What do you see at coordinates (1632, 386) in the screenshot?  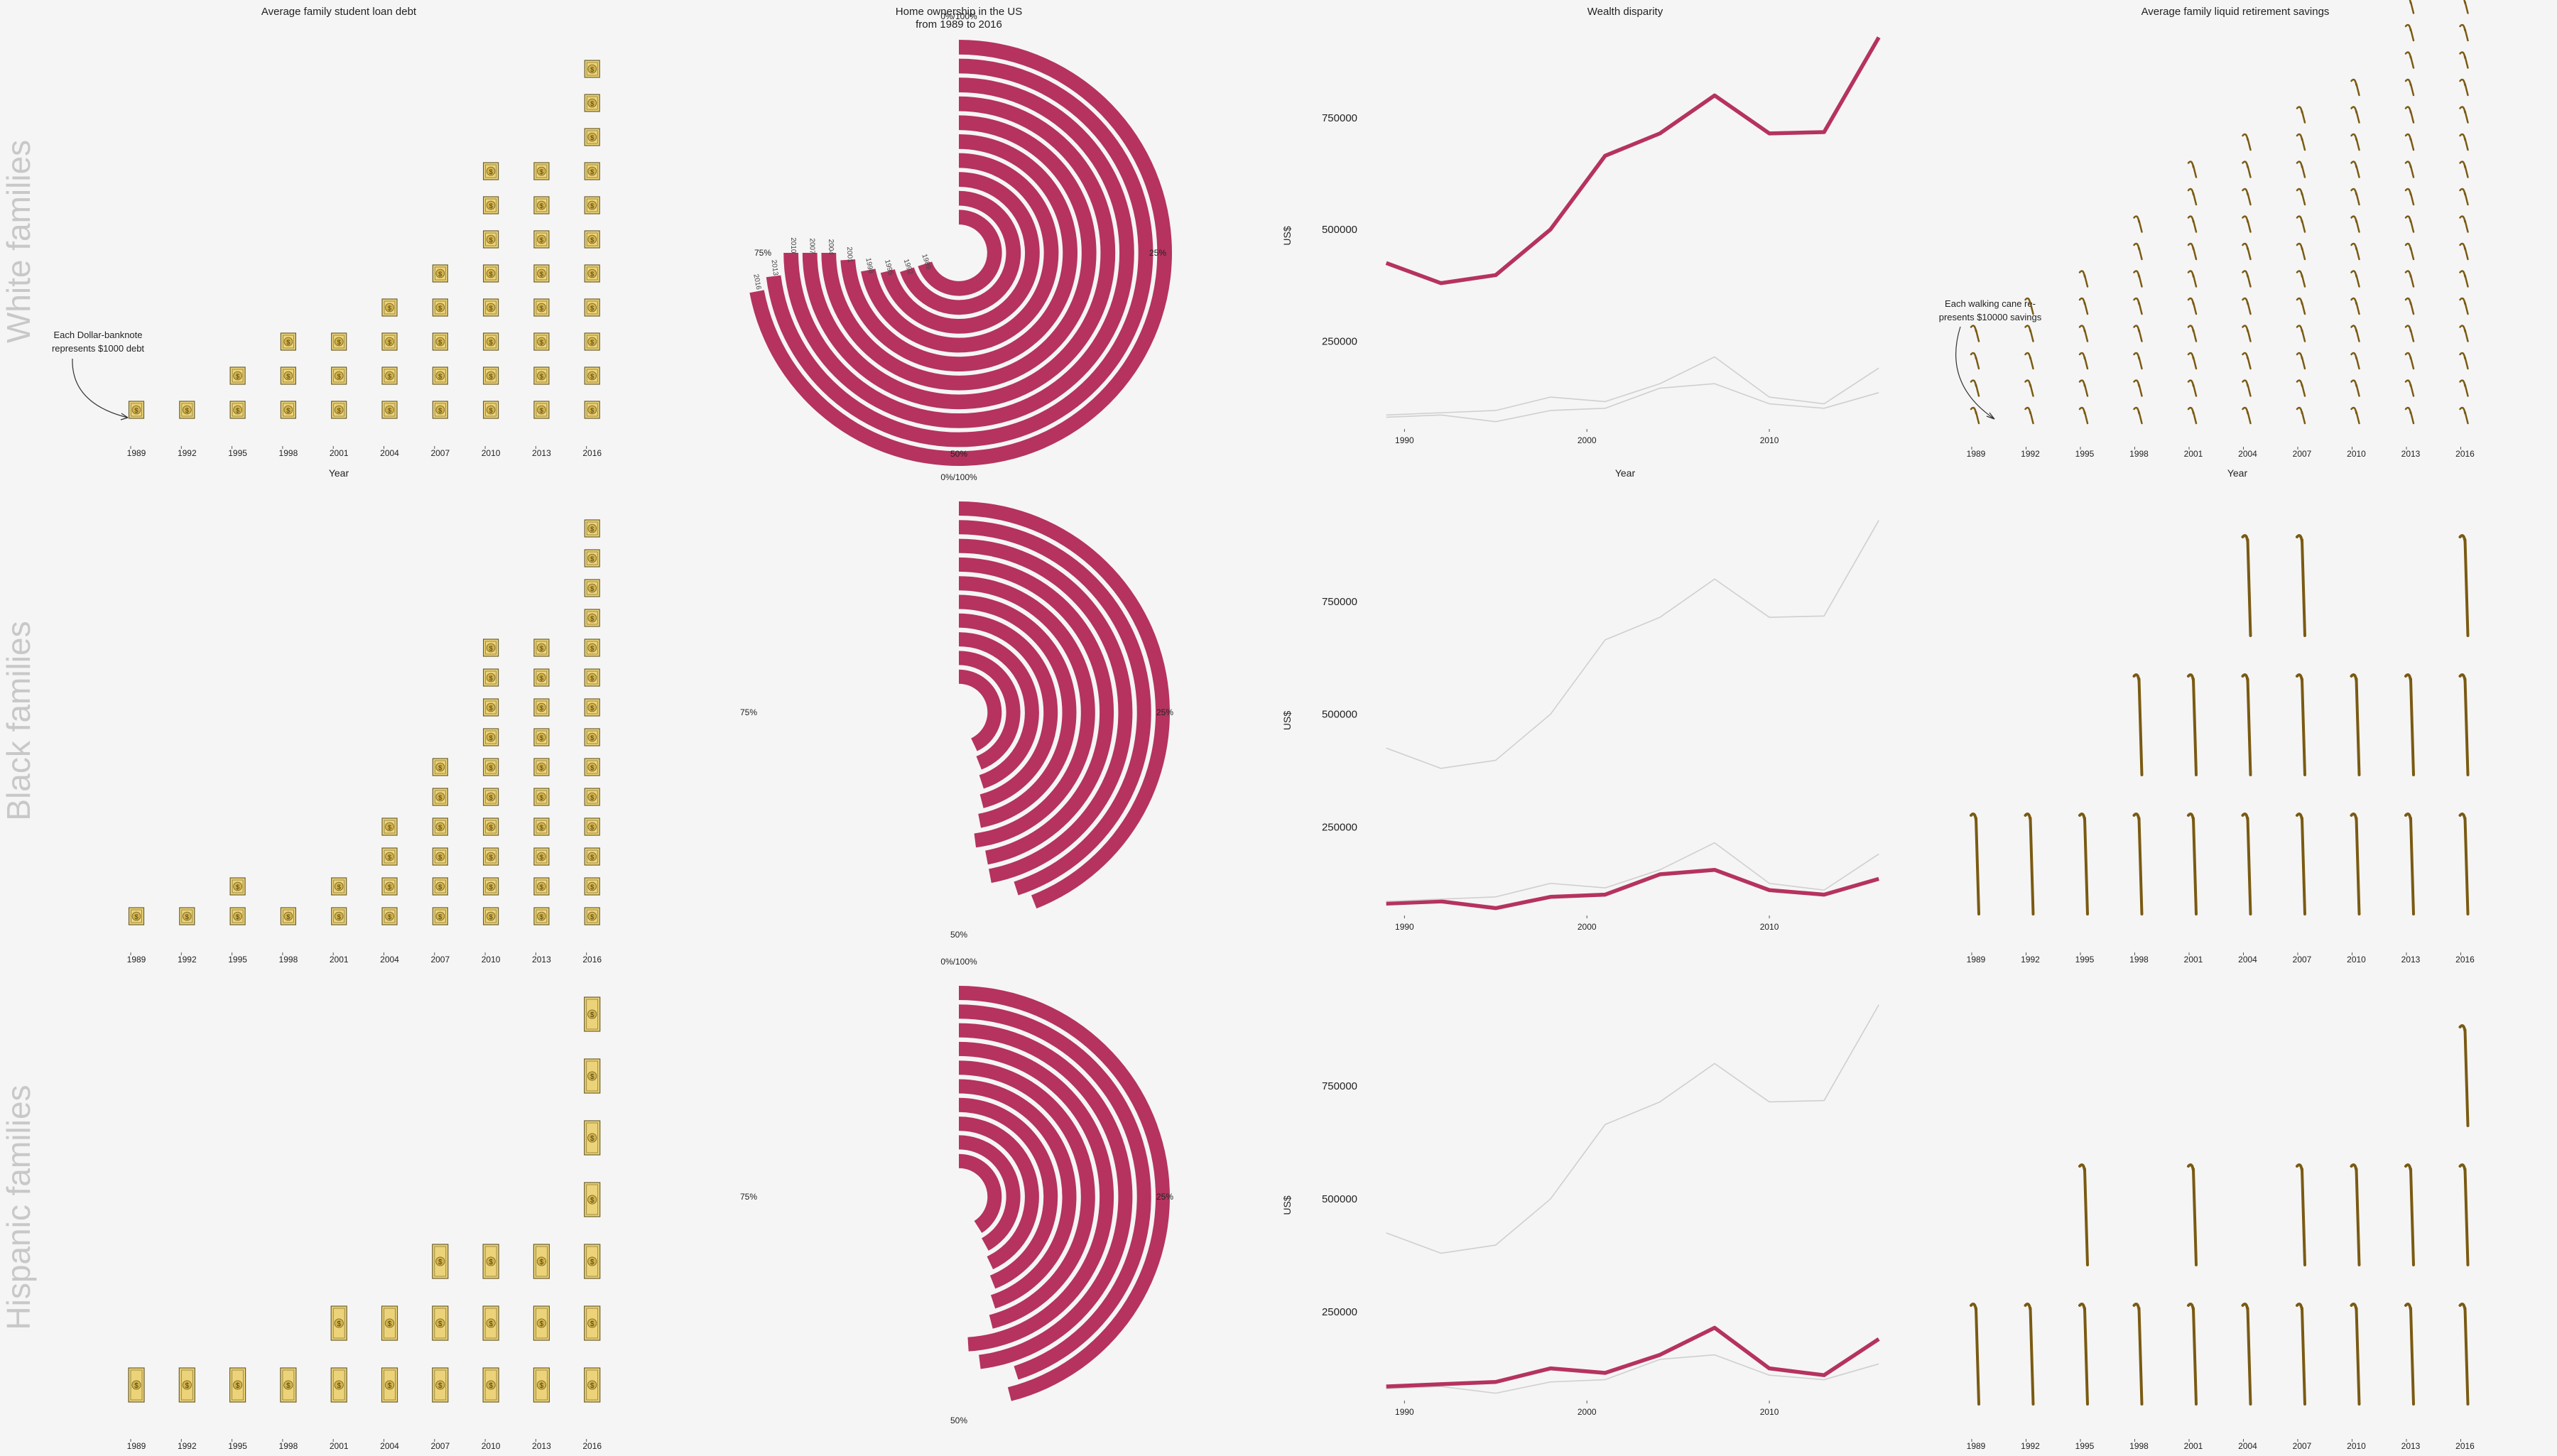 I see `series-line-background` at bounding box center [1632, 386].